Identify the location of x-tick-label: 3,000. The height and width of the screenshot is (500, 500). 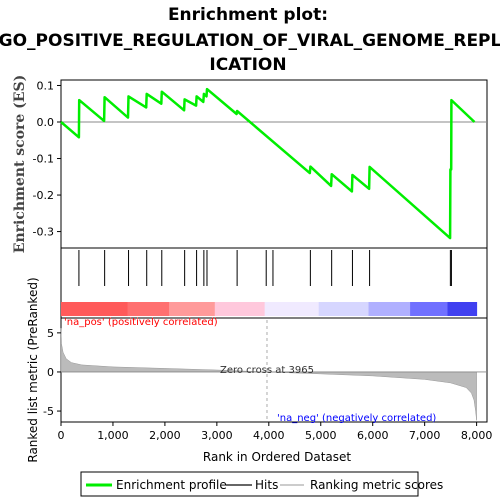
(217, 435).